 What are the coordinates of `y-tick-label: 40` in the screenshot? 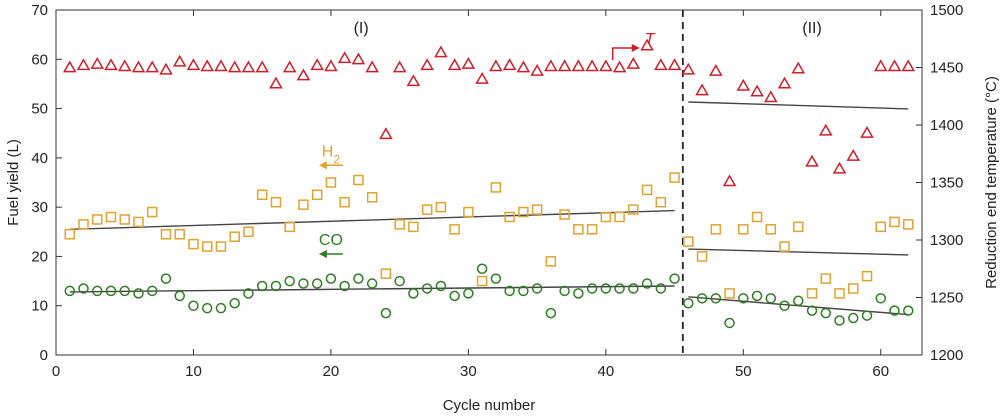 It's located at (39, 158).